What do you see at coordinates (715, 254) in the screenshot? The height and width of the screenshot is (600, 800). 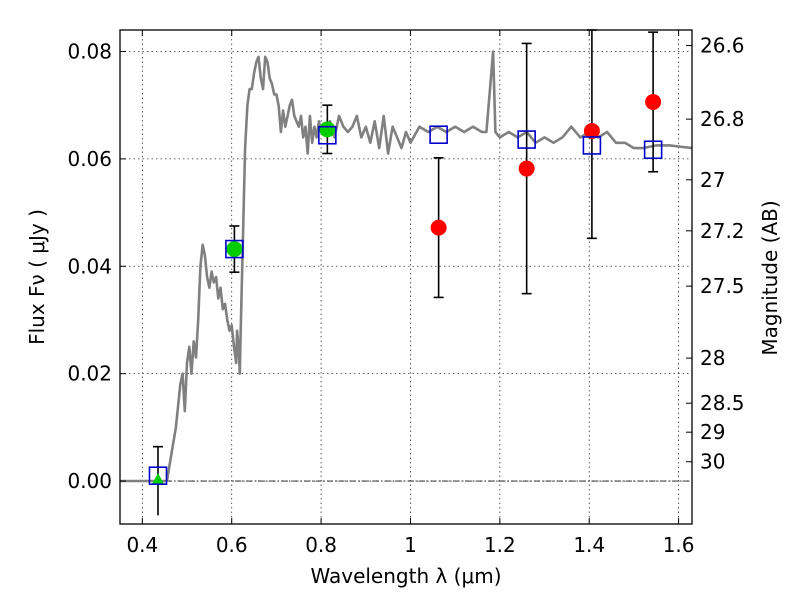 I see `magnitude-axis-ticks: 26.6 26.8 27 27.2 27.5 28 28.5 29 30` at bounding box center [715, 254].